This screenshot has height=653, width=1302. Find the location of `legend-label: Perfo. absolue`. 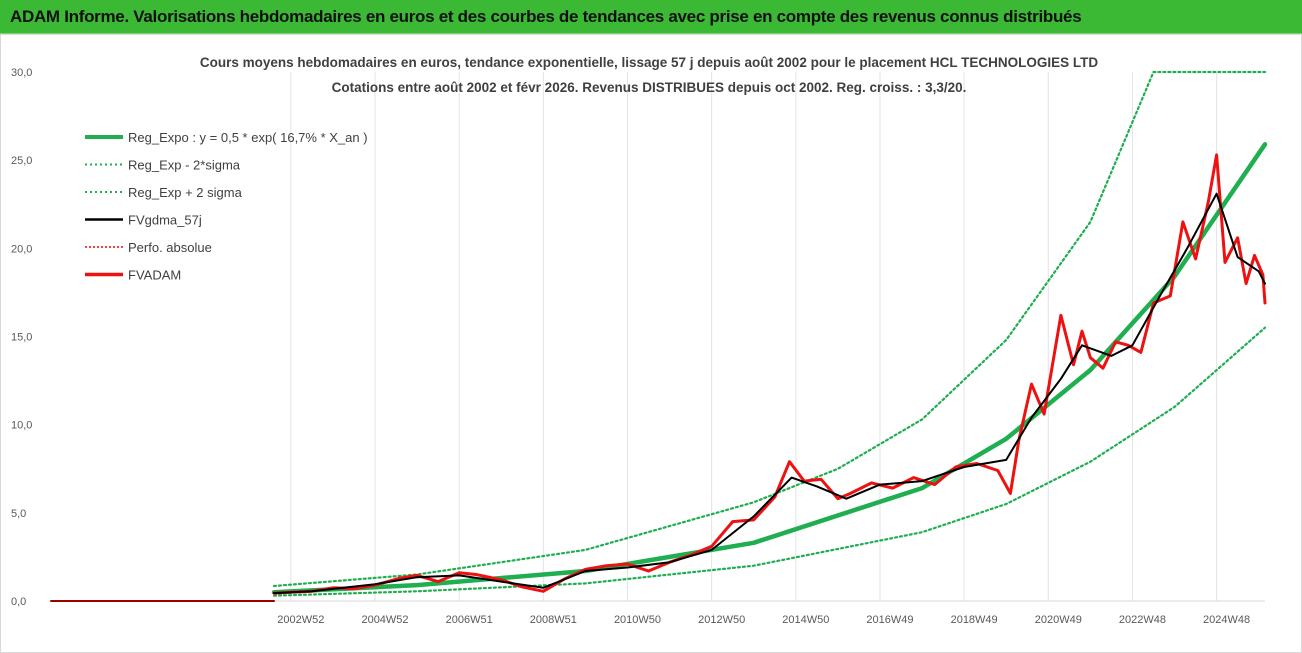

legend-label: Perfo. absolue is located at coordinates (170, 247).